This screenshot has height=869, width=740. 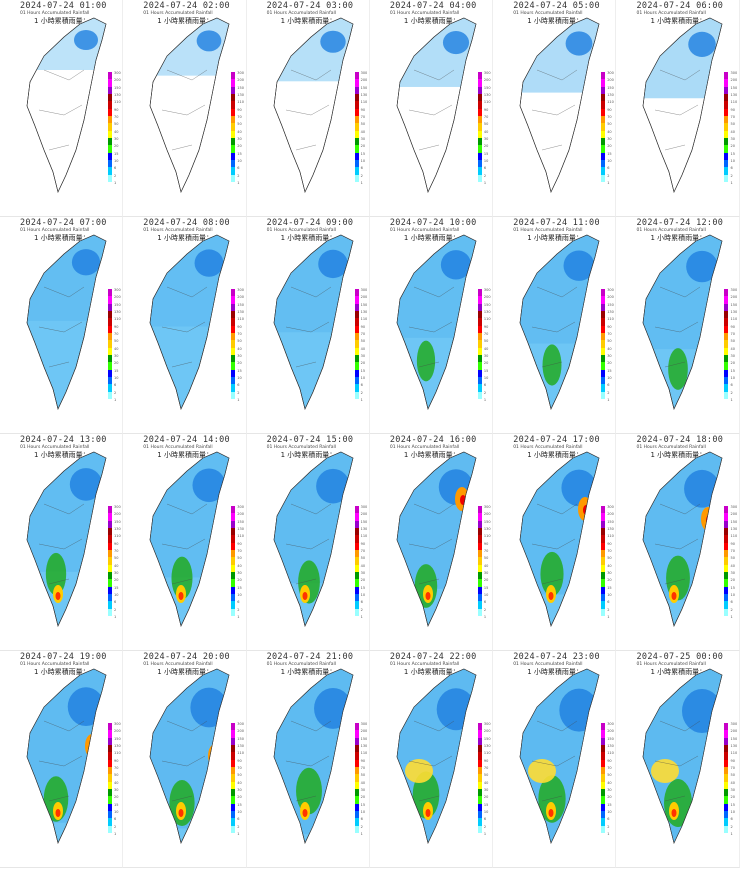 What do you see at coordinates (734, 536) in the screenshot?
I see `colorbar-label: 110` at bounding box center [734, 536].